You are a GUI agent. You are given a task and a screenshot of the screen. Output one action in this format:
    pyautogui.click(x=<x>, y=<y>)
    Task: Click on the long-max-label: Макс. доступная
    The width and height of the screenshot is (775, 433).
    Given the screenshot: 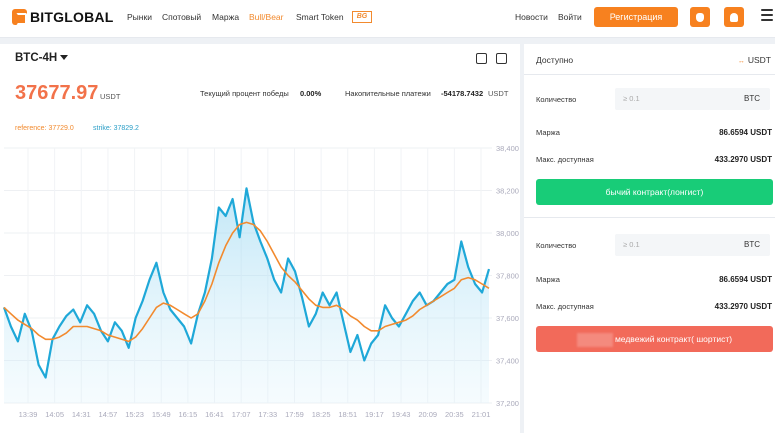 What is the action you would take?
    pyautogui.click(x=565, y=159)
    